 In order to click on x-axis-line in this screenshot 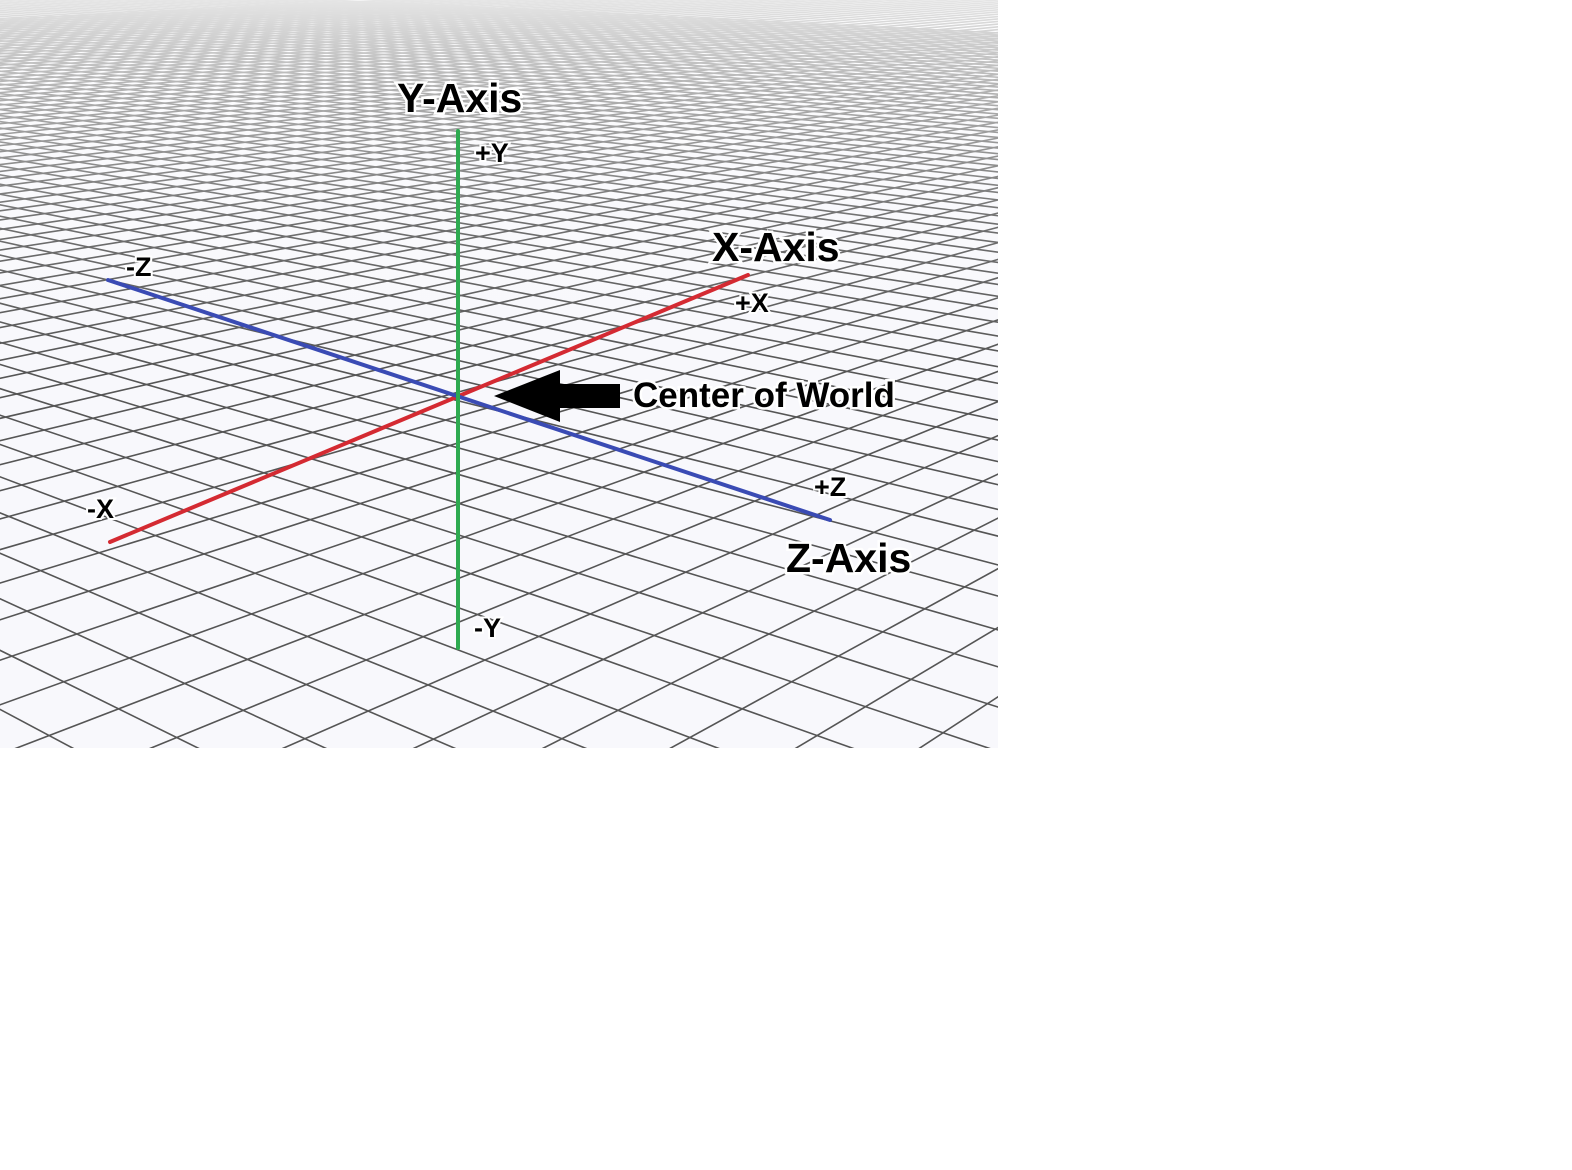, I will do `click(429, 408)`.